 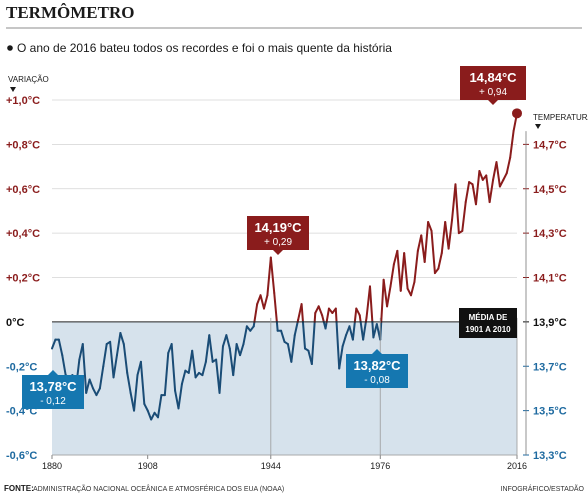 I want to click on x-tick-label: 1944, so click(x=271, y=466).